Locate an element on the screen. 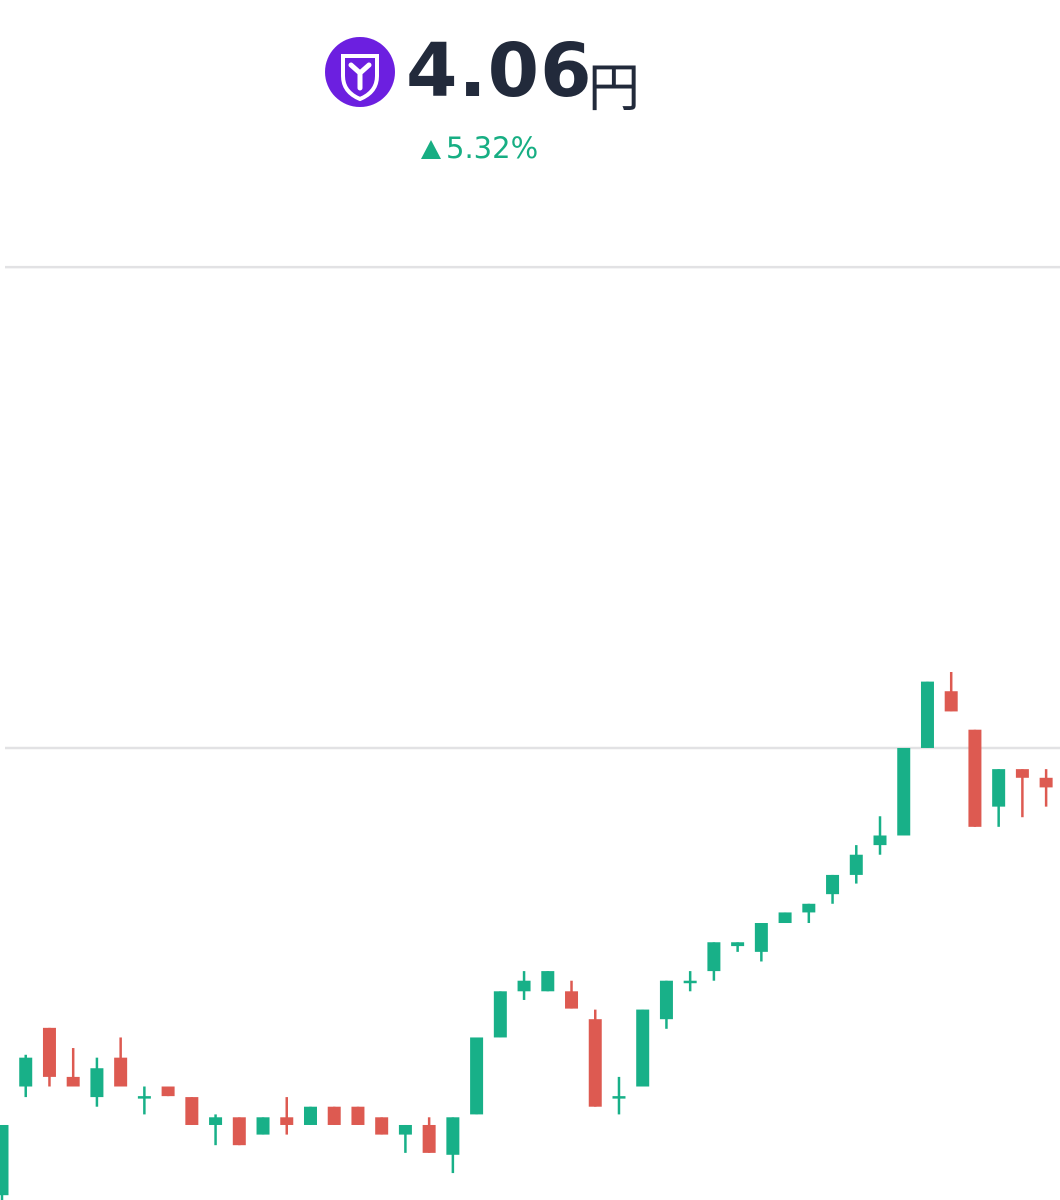 The width and height of the screenshot is (1060, 1200). coin-icon is located at coordinates (360, 72).